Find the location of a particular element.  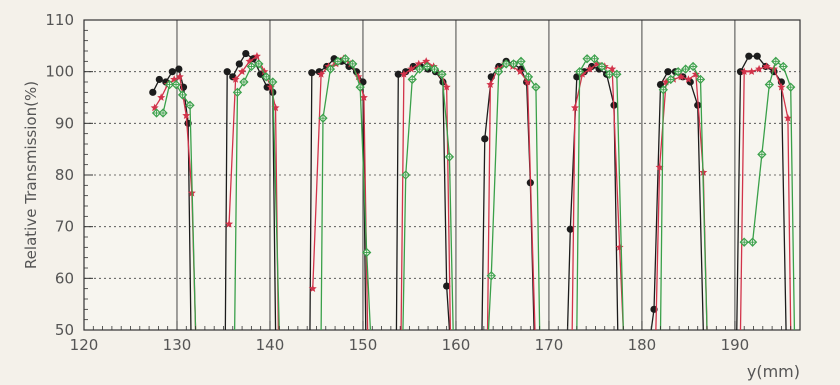

y-tick-label: 50 is located at coordinates (64, 330).